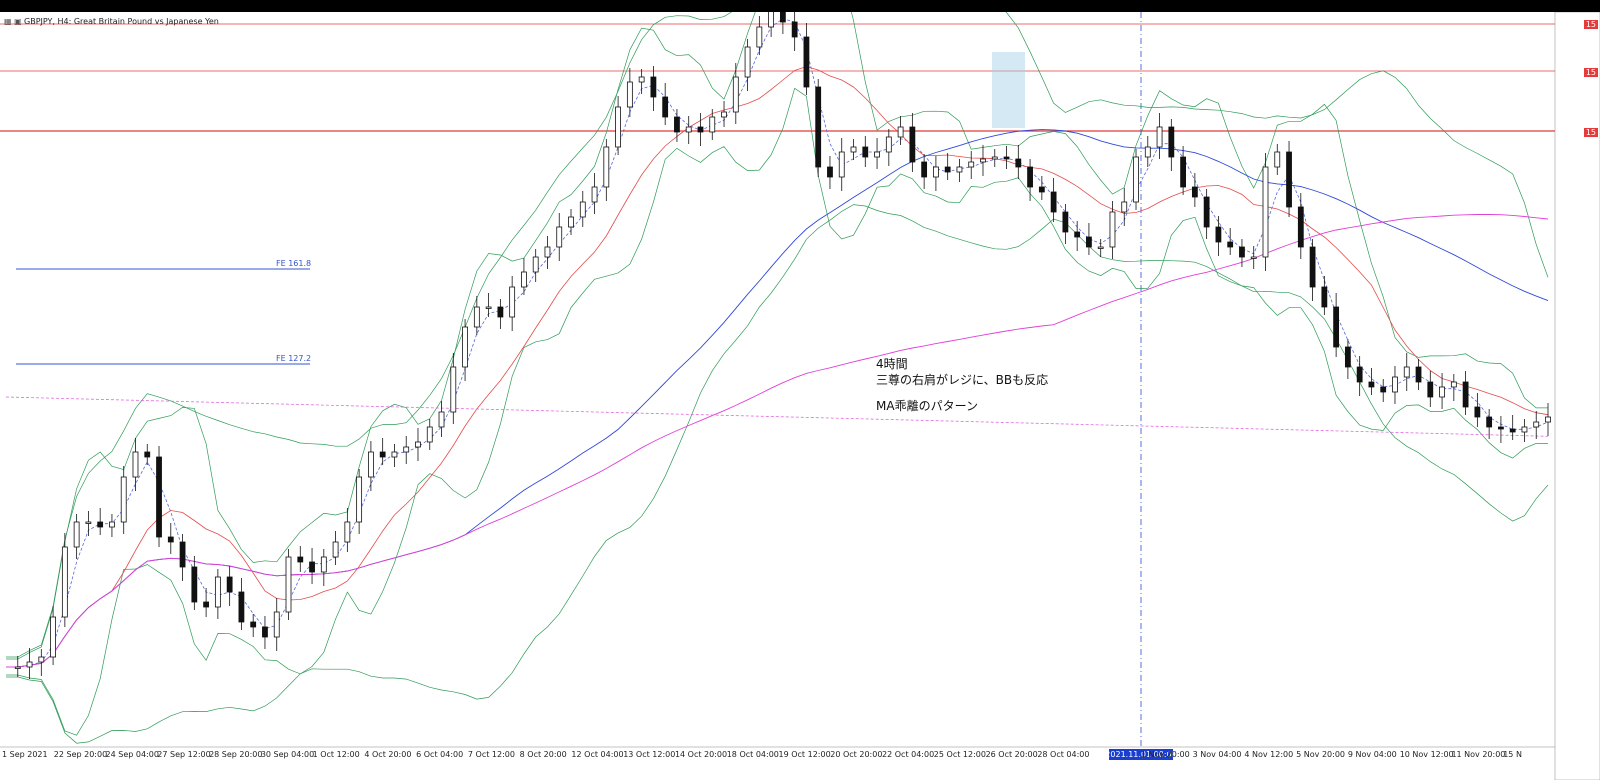 The width and height of the screenshot is (1600, 780). Describe the element at coordinates (80, 754) in the screenshot. I see `x-tick-label: 22 Sep 20:00` at that location.